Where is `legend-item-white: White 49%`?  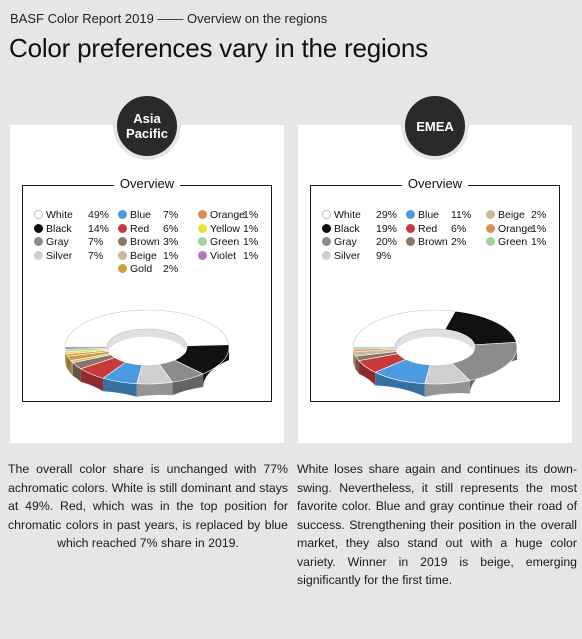
legend-item-white: White 49% is located at coordinates (71, 215).